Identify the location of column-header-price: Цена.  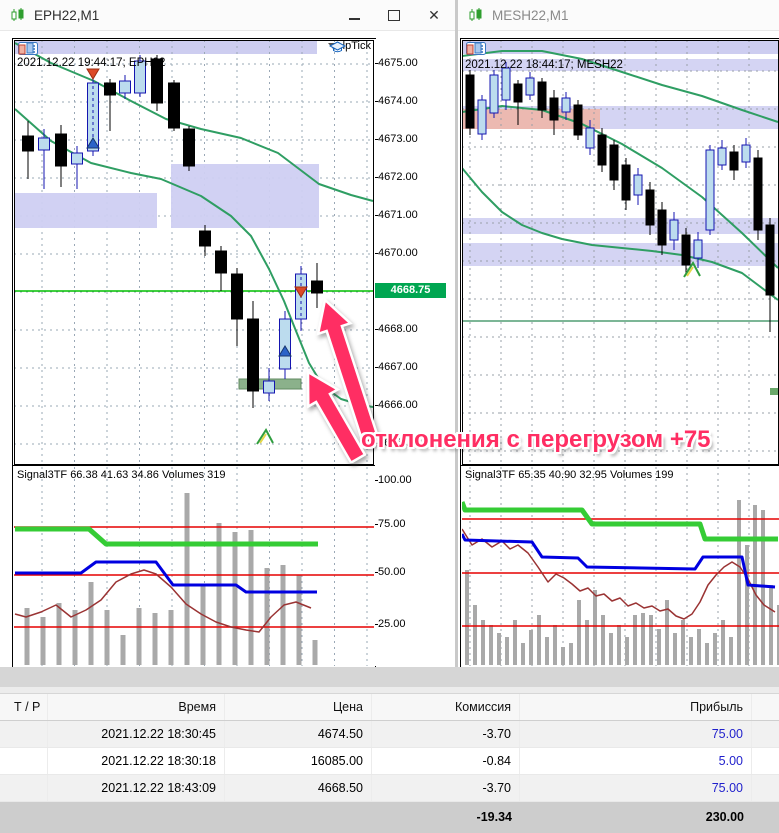
(298, 707).